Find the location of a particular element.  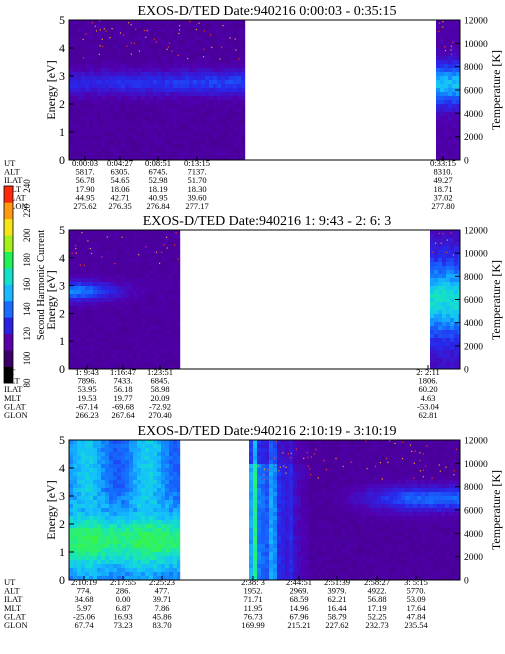

energy-tick-label: 0 is located at coordinates (62, 369).